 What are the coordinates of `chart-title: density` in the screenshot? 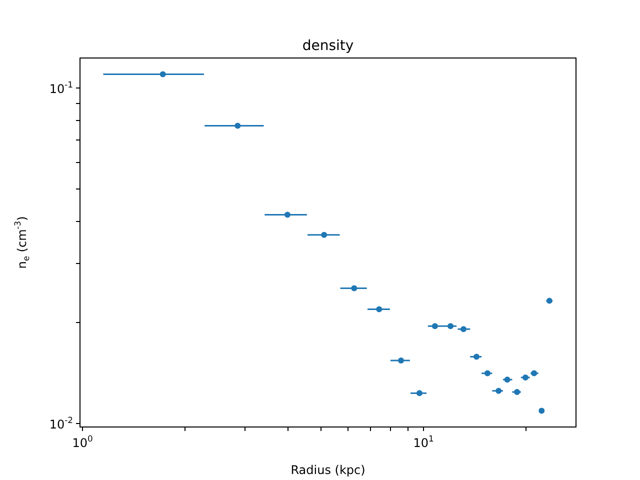 It's located at (328, 46).